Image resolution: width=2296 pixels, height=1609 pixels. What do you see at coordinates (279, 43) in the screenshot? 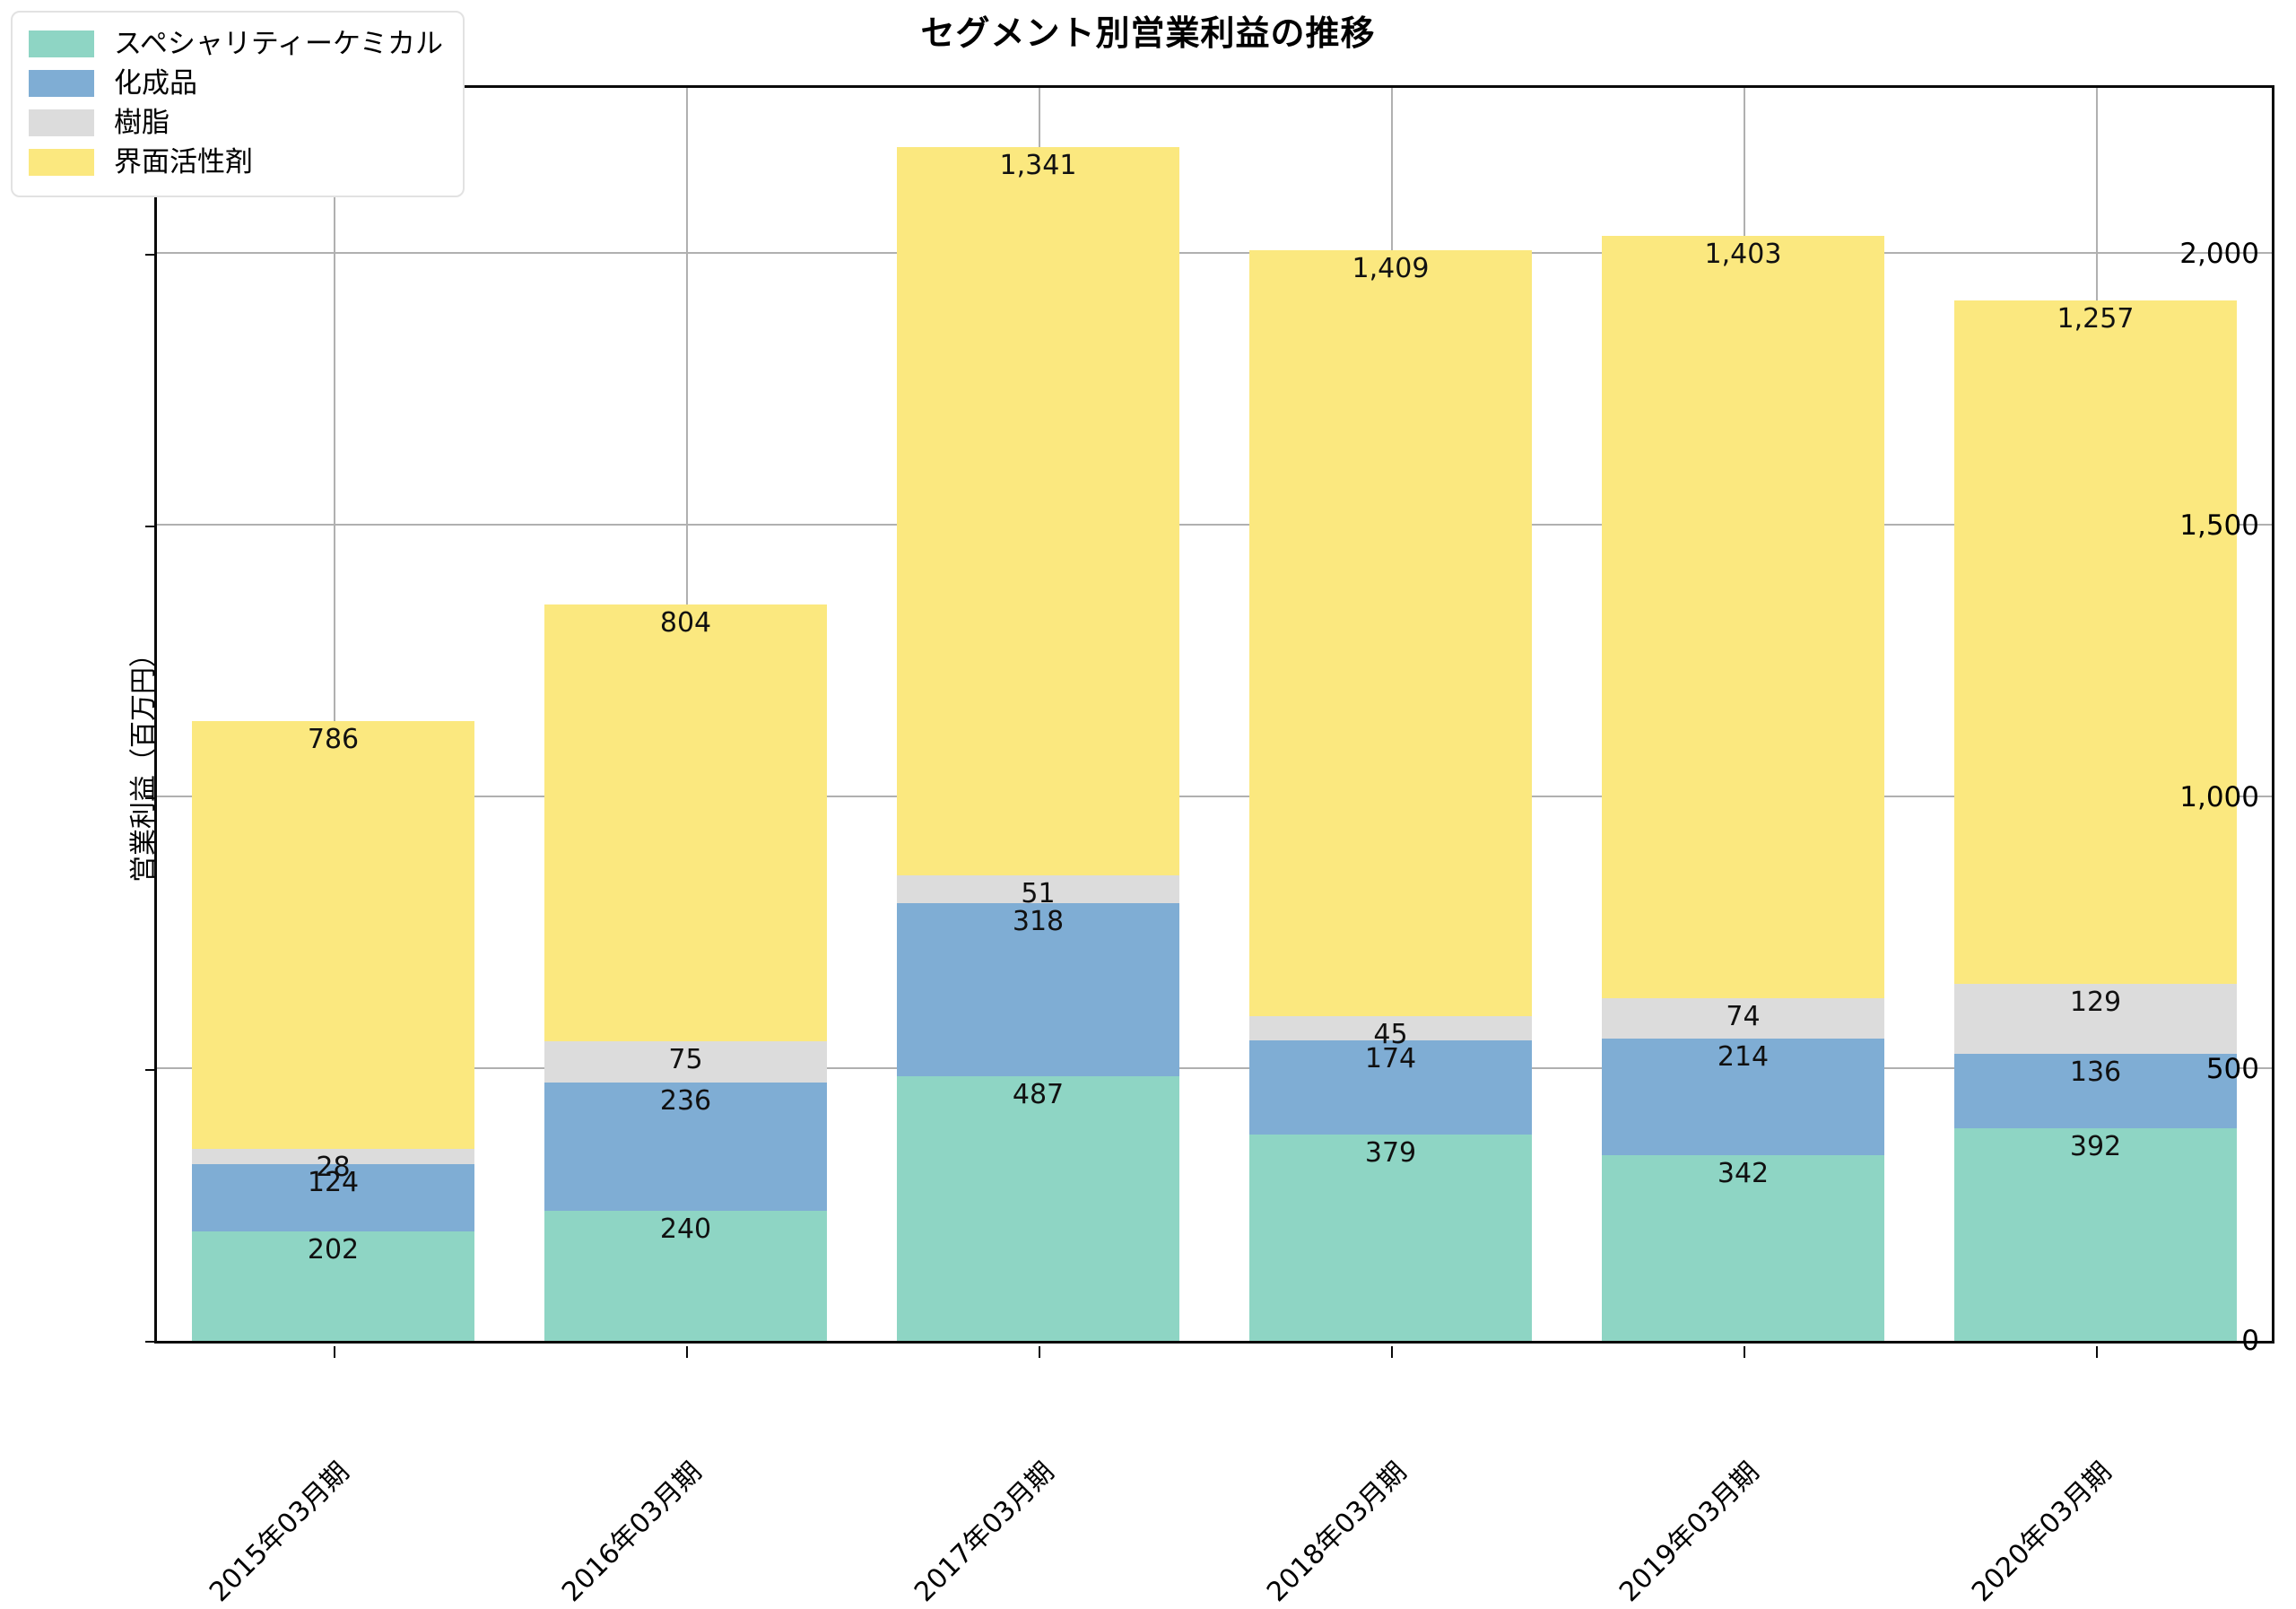
I see `legend-item-label: スペシャリティーケミカル` at bounding box center [279, 43].